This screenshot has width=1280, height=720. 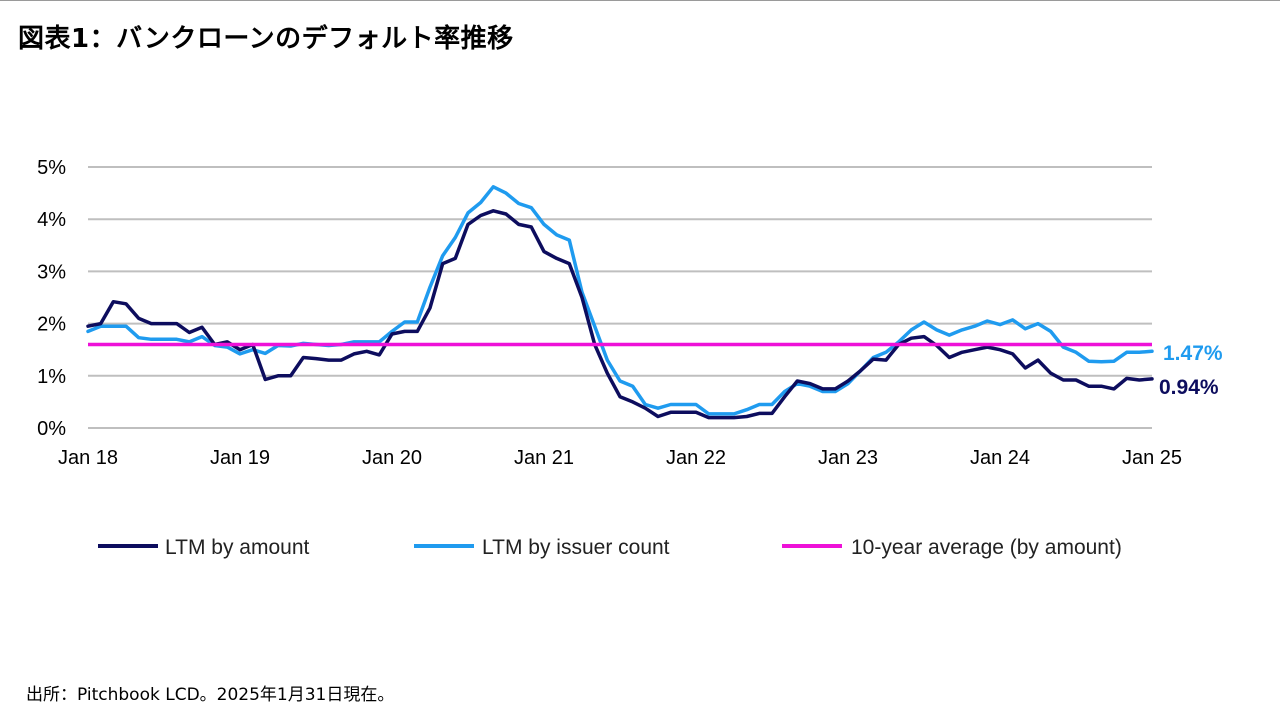 What do you see at coordinates (986, 547) in the screenshot?
I see `legend-label-10-year-average-by-amount: 10-year average (by amount)` at bounding box center [986, 547].